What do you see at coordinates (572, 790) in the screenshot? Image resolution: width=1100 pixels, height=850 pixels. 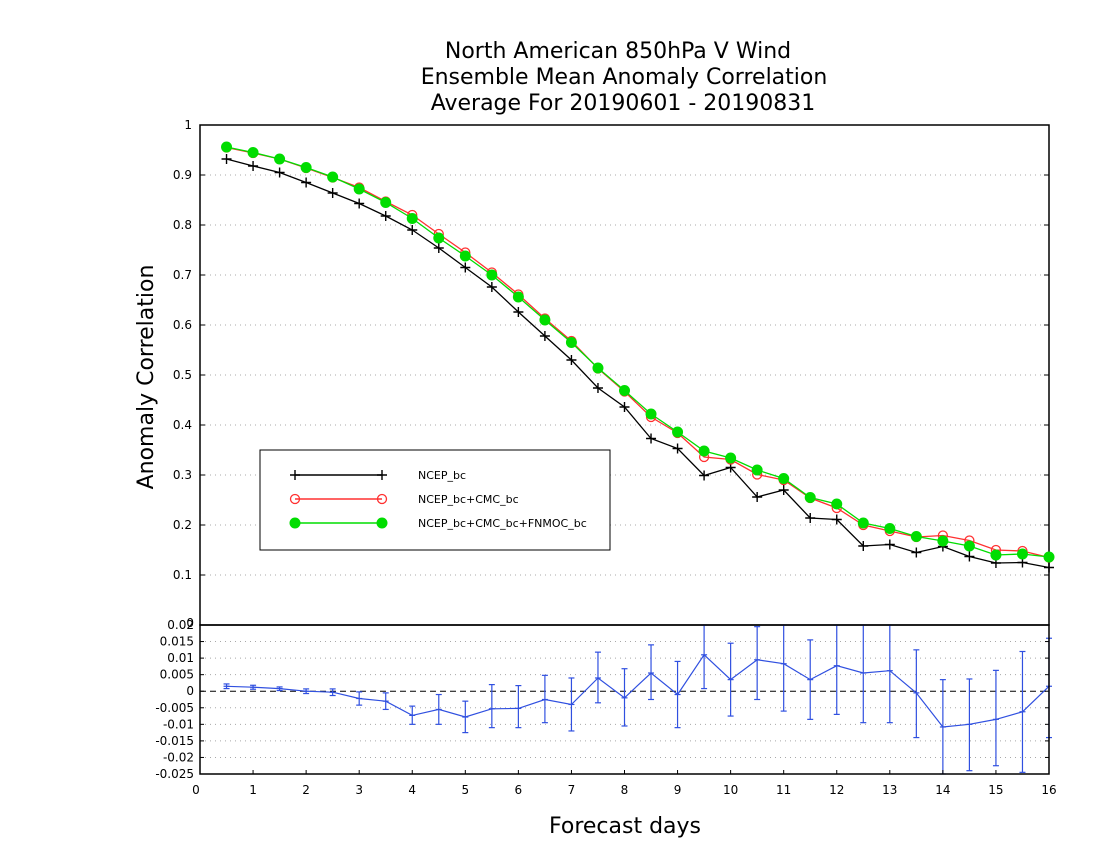 I see `x-tick-label: 7` at bounding box center [572, 790].